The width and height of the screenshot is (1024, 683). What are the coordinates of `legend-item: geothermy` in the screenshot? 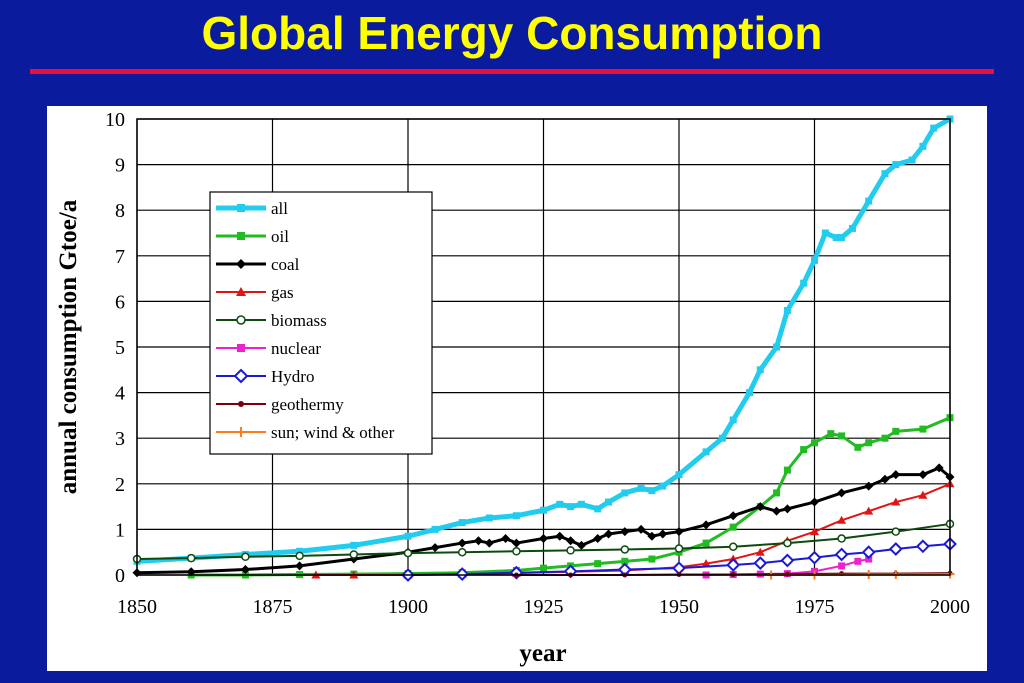 It's located at (280, 404).